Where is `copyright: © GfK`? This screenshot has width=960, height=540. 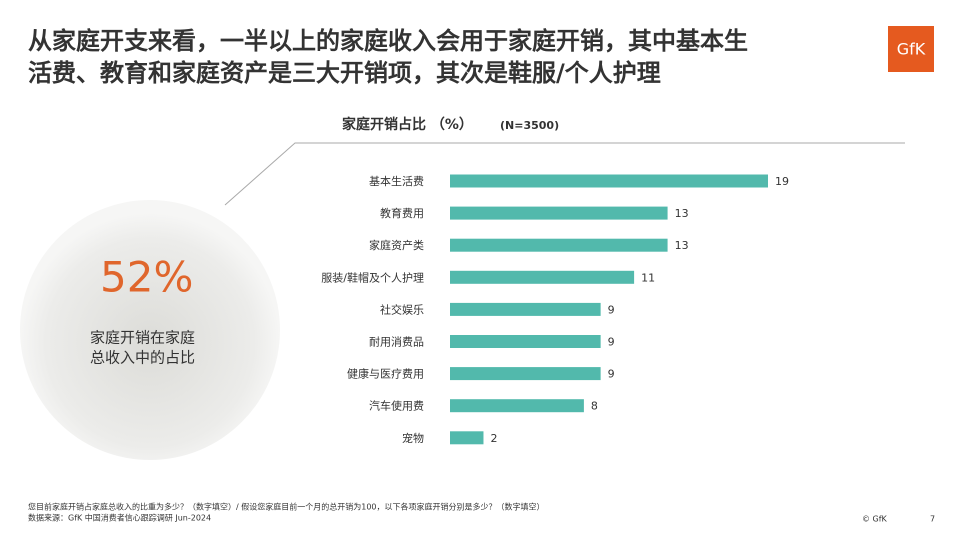 copyright: © GfK is located at coordinates (875, 519).